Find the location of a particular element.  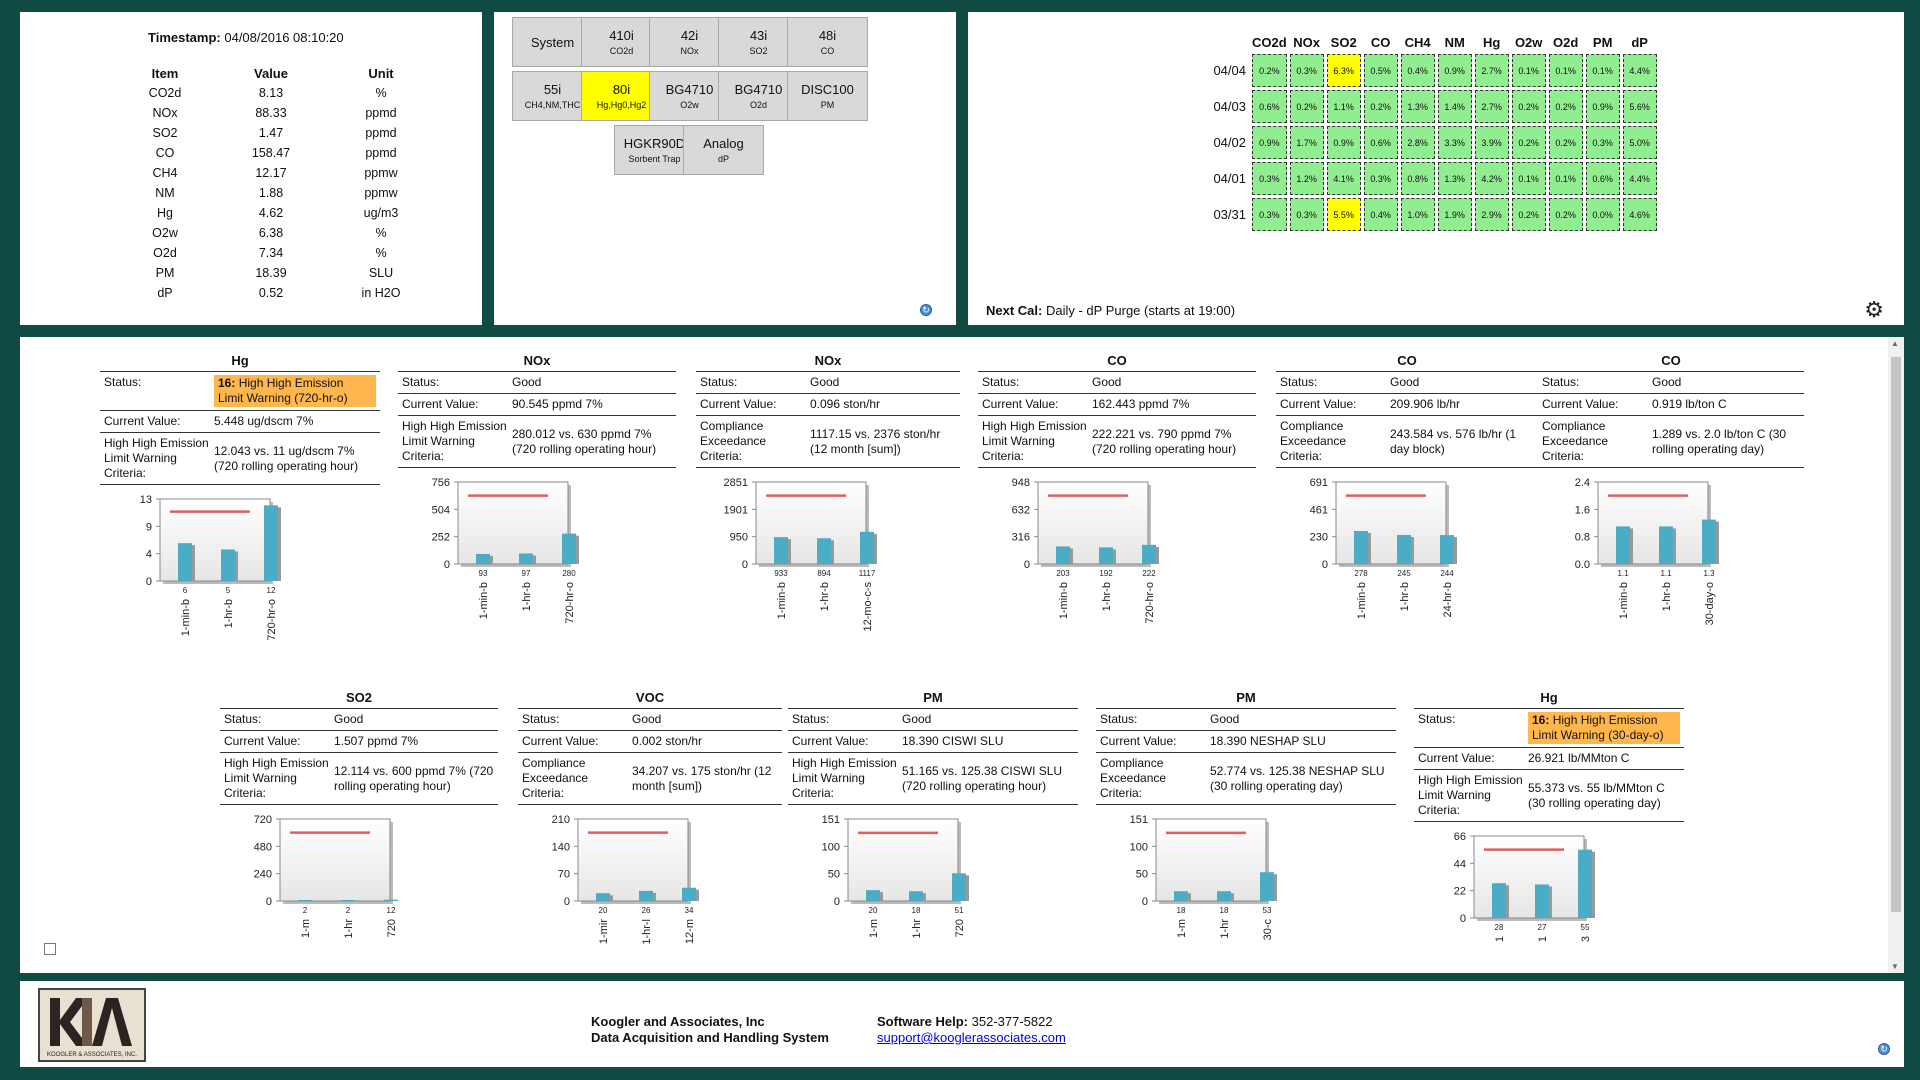

vertical-scrollbar: ▲ ▼ is located at coordinates (1896, 655).